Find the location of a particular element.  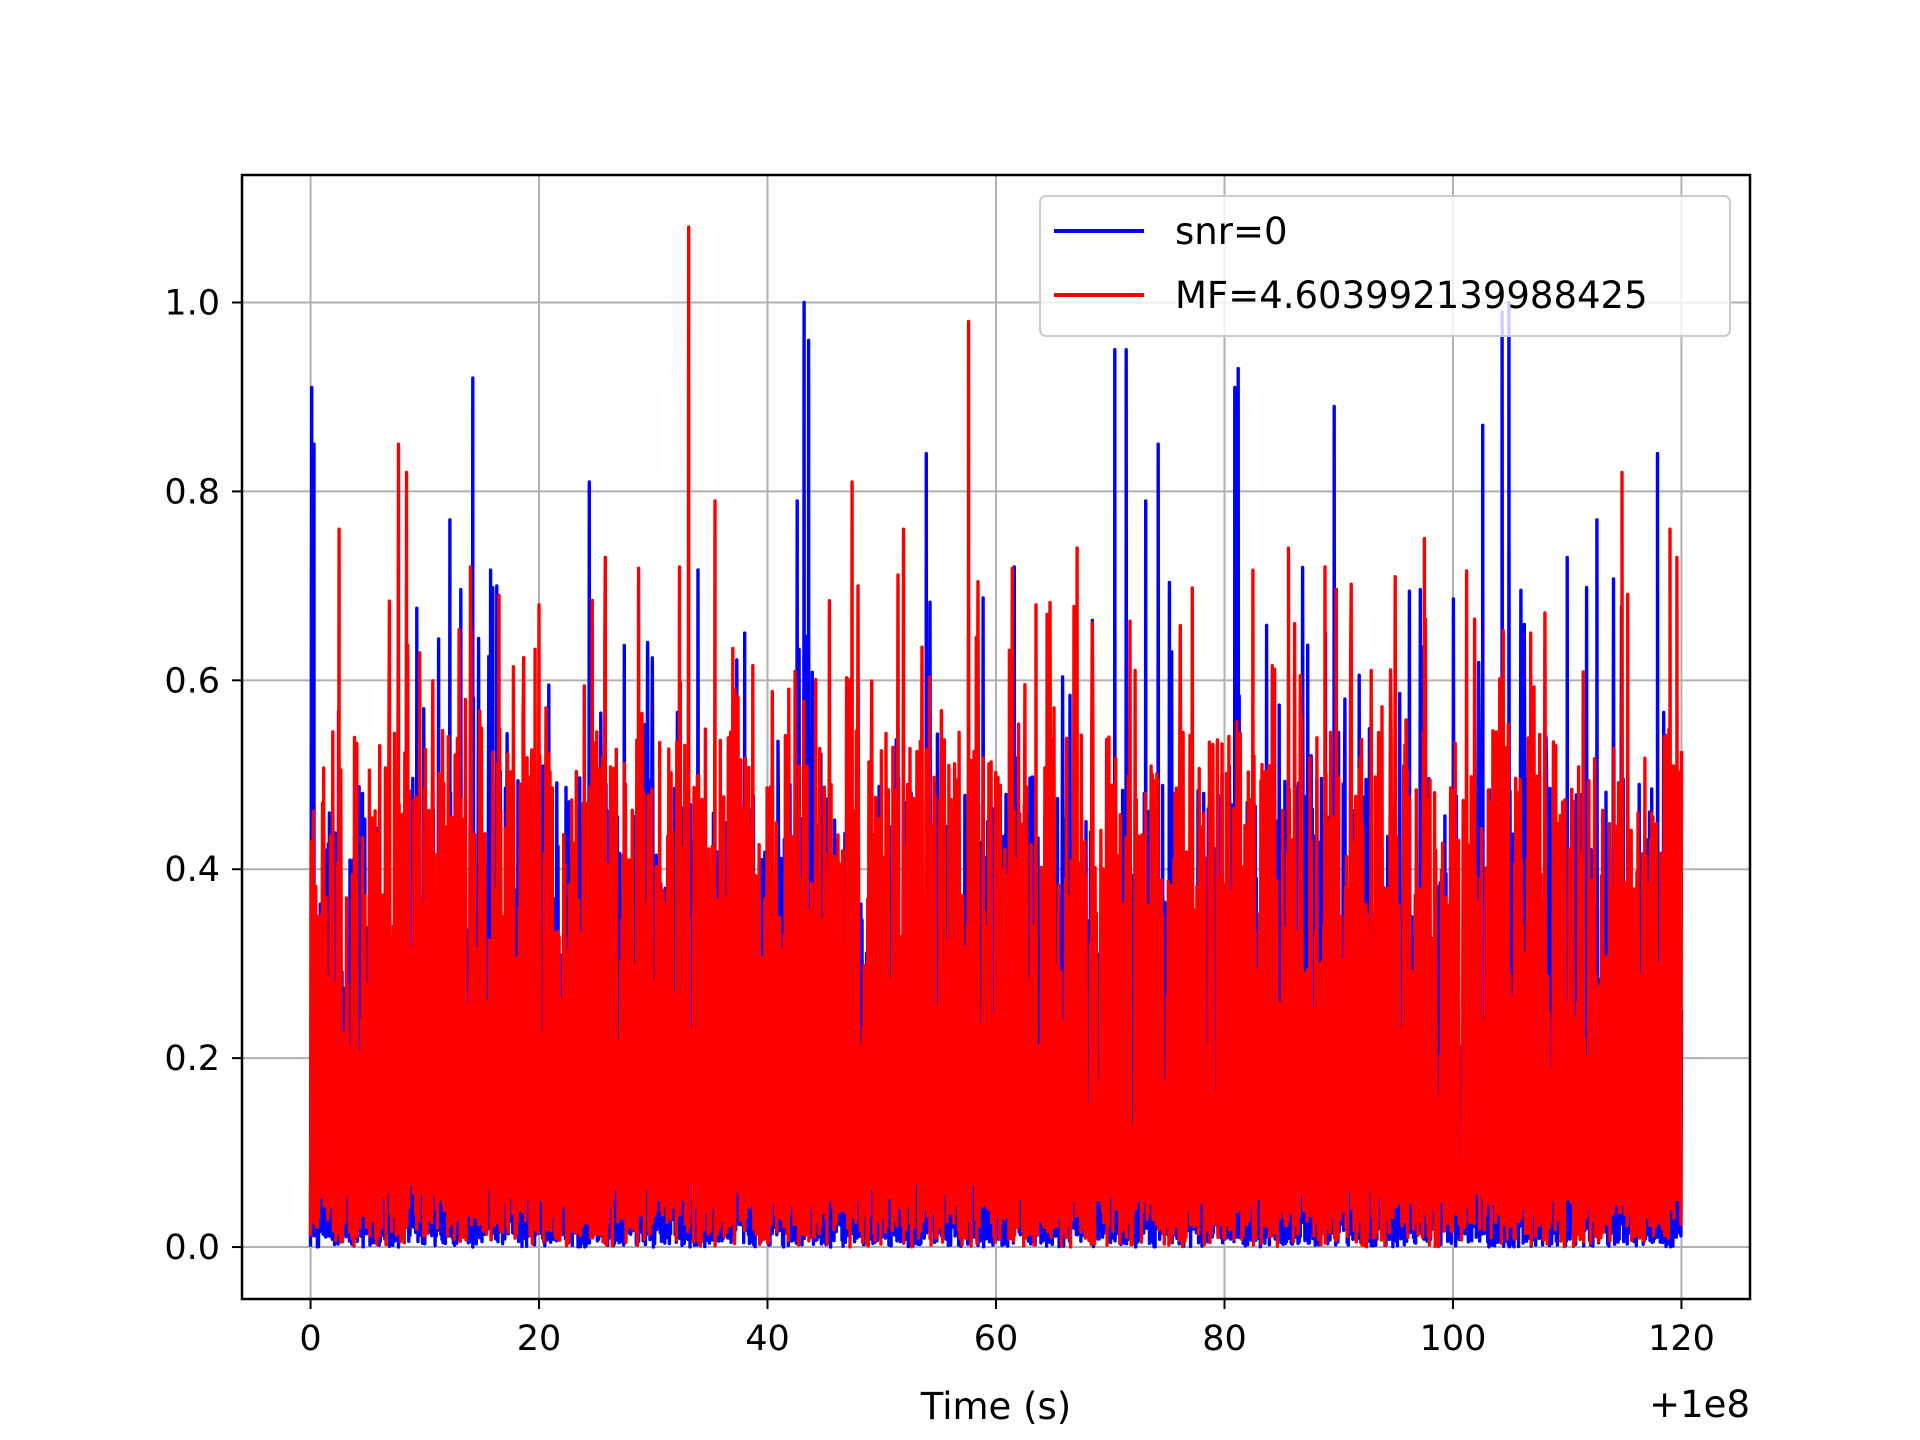

x-axis-offset-label: +1e8 is located at coordinates (1699, 1404).